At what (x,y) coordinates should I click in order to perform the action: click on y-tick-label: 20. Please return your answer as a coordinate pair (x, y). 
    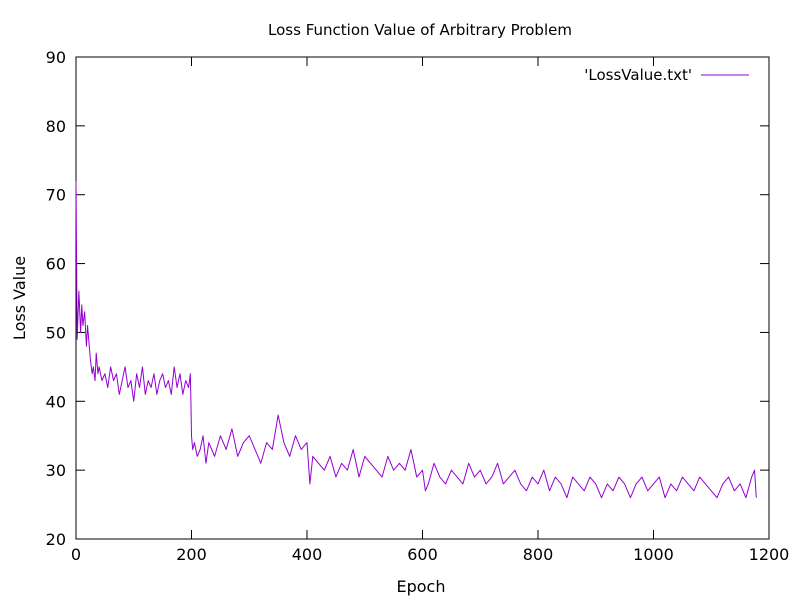
    Looking at the image, I should click on (56, 539).